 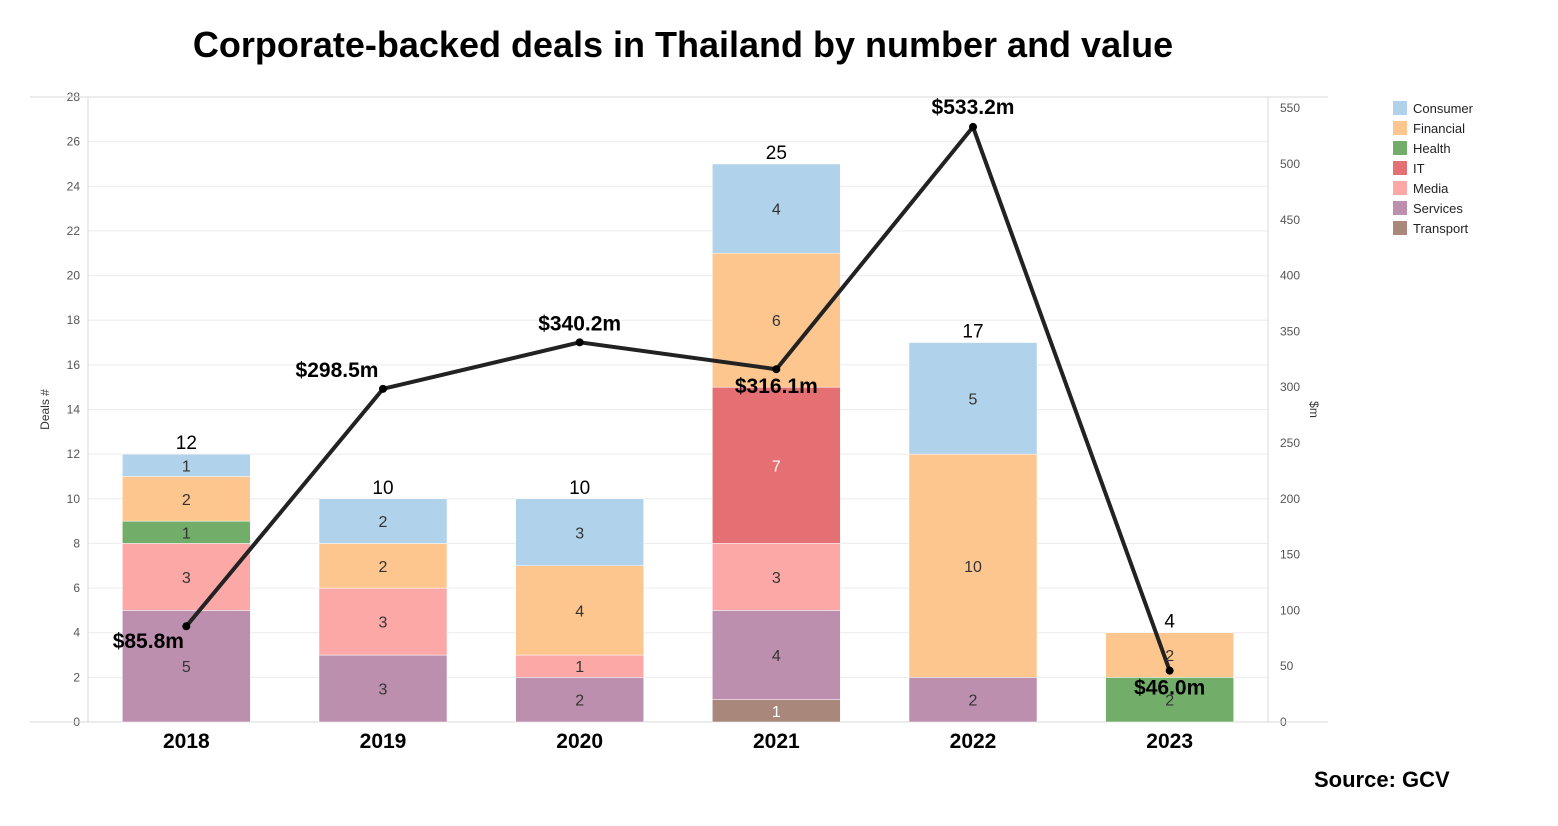 What do you see at coordinates (1169, 741) in the screenshot?
I see `x-tick-label: 2023` at bounding box center [1169, 741].